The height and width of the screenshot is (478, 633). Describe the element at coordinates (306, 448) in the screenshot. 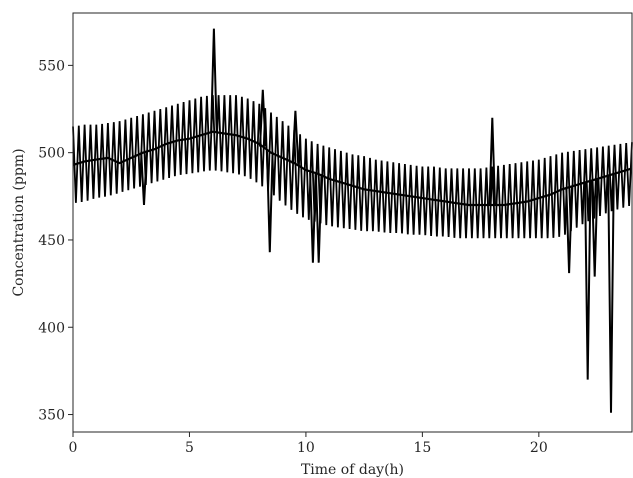

I see `x-tick-label: 10` at that location.